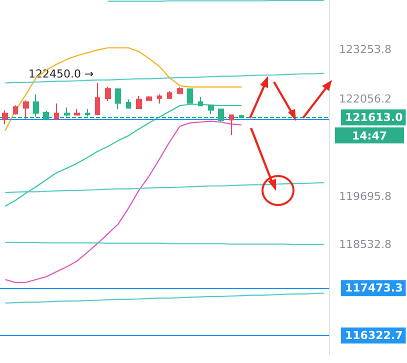 The image size is (407, 363). I want to click on text: 14:47, so click(370, 135).